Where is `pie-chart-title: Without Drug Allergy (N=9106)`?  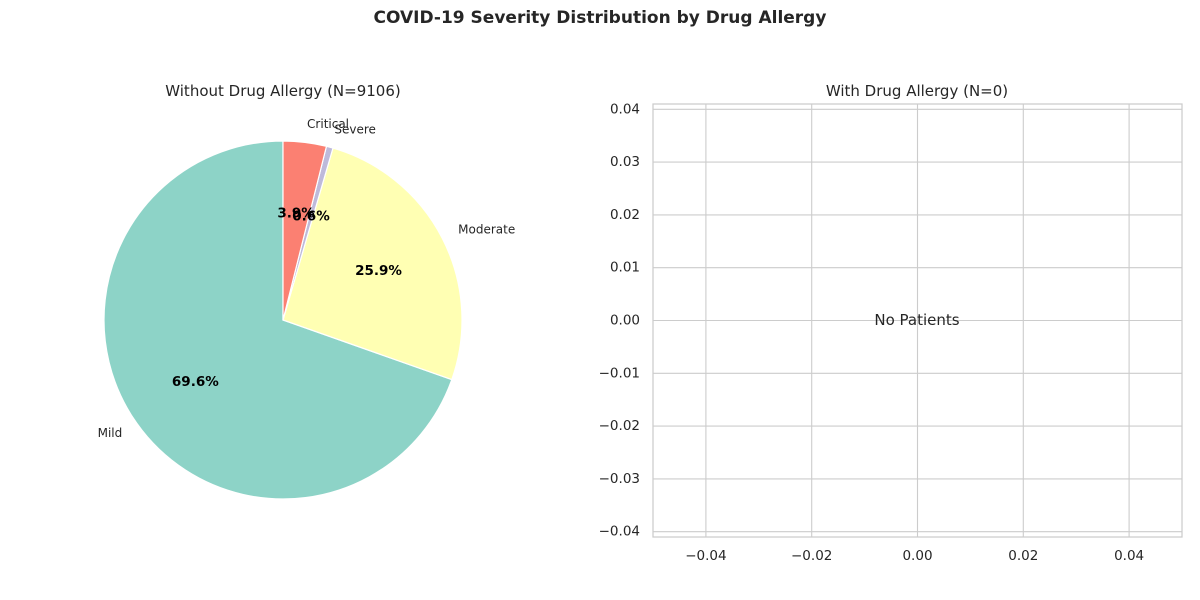 pie-chart-title: Without Drug Allergy (N=9106) is located at coordinates (282, 91).